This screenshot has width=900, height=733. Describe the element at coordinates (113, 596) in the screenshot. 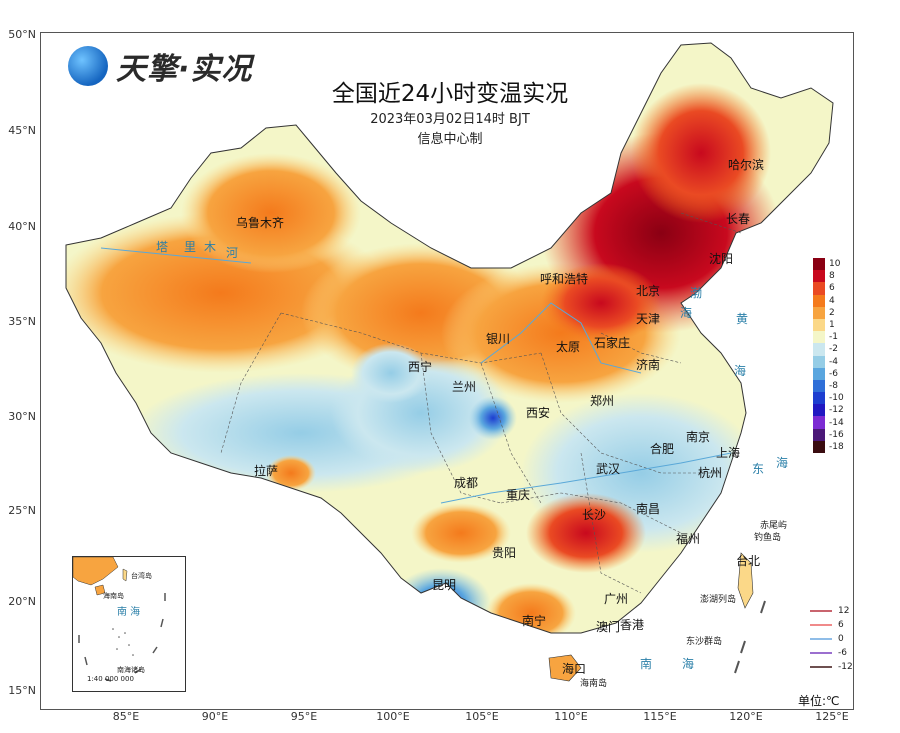

I see `inset-label: 海南岛` at that location.